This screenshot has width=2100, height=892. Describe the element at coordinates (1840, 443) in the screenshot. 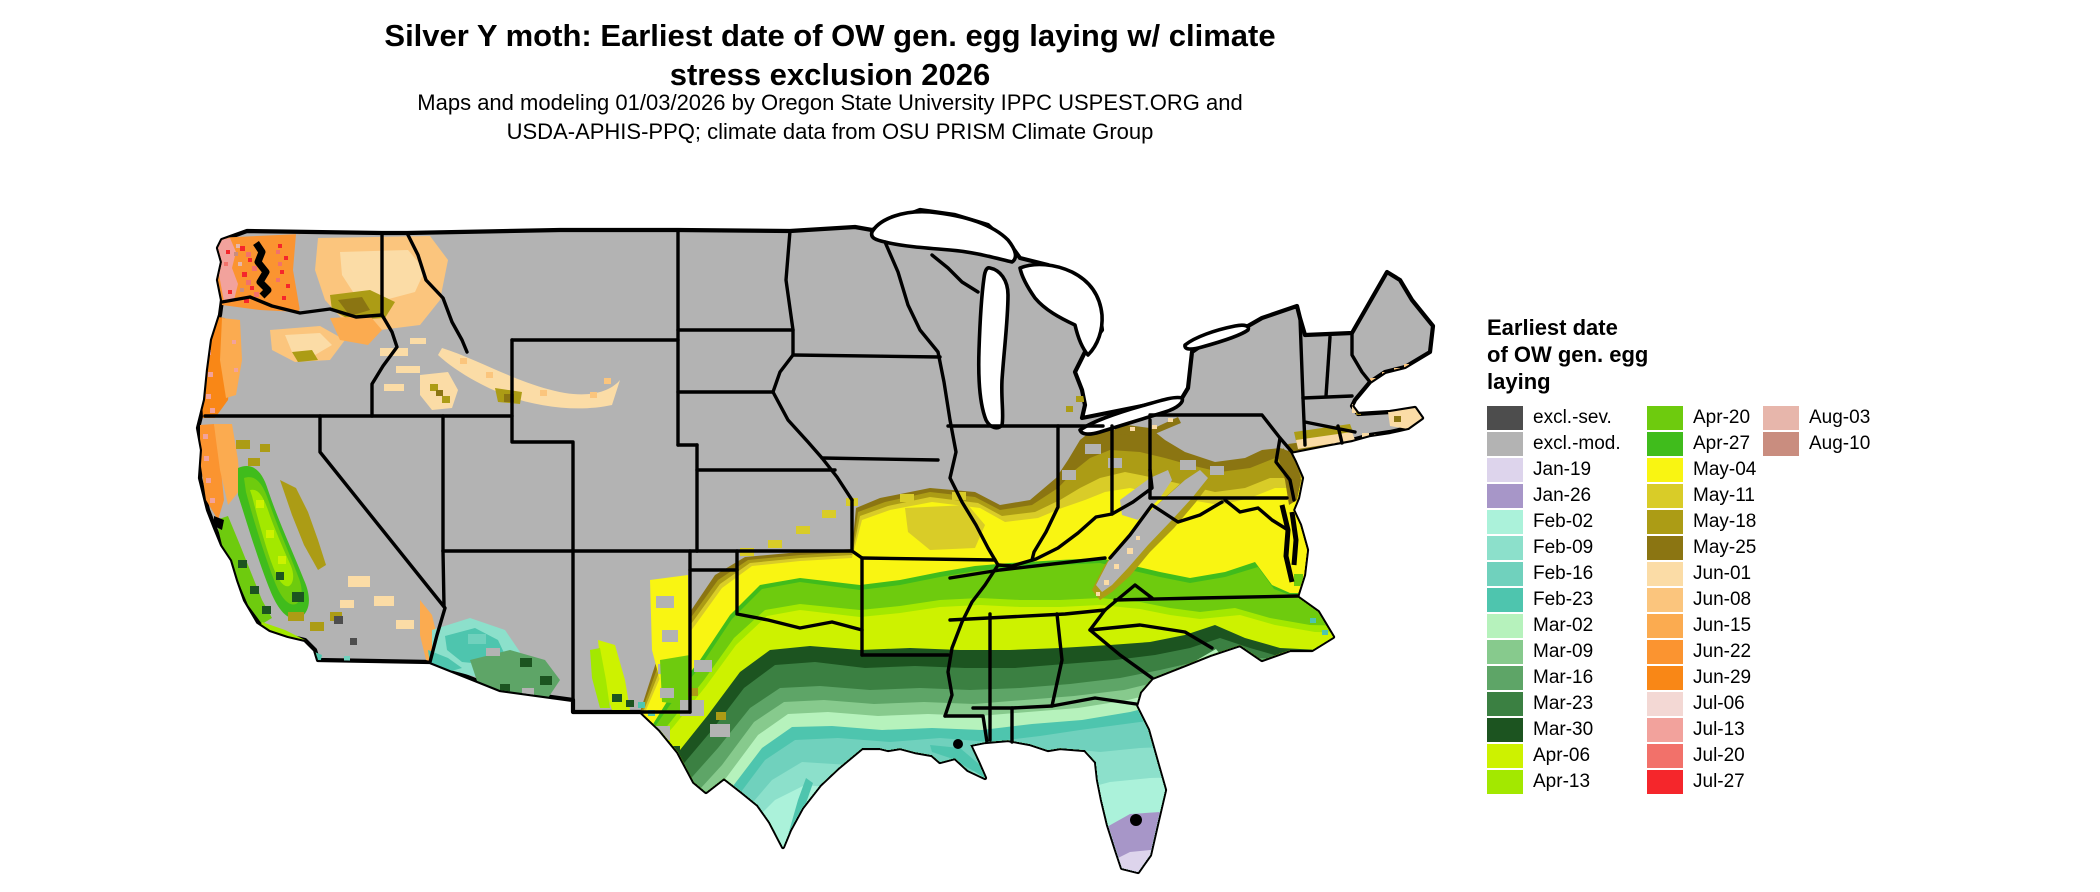

I see `legend-label: Aug-10` at that location.